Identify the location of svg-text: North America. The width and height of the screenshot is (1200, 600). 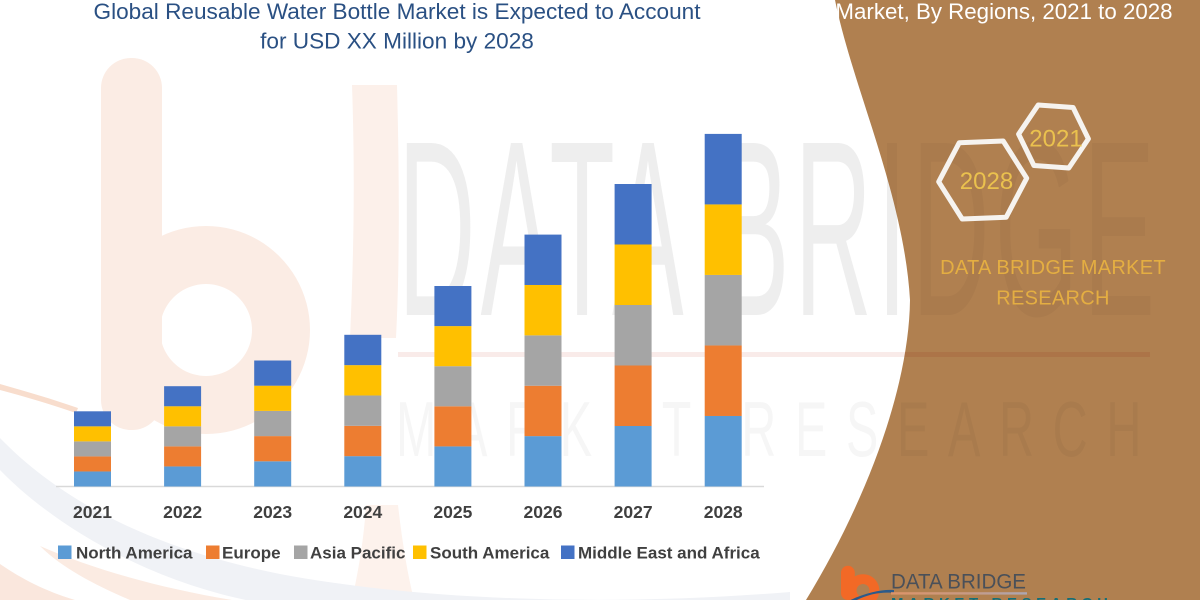
(134, 553).